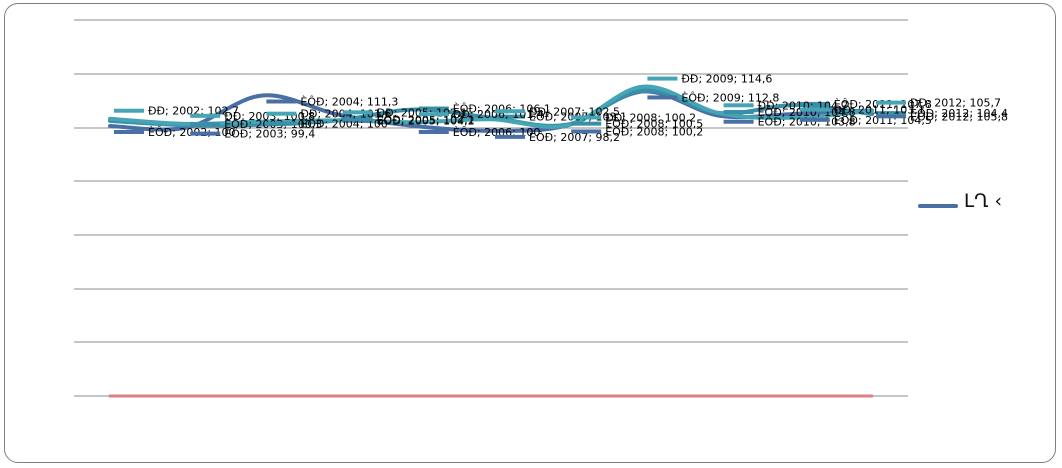  I want to click on data-label: ÈÔÐ; 2012; 104,4, so click(959, 113).